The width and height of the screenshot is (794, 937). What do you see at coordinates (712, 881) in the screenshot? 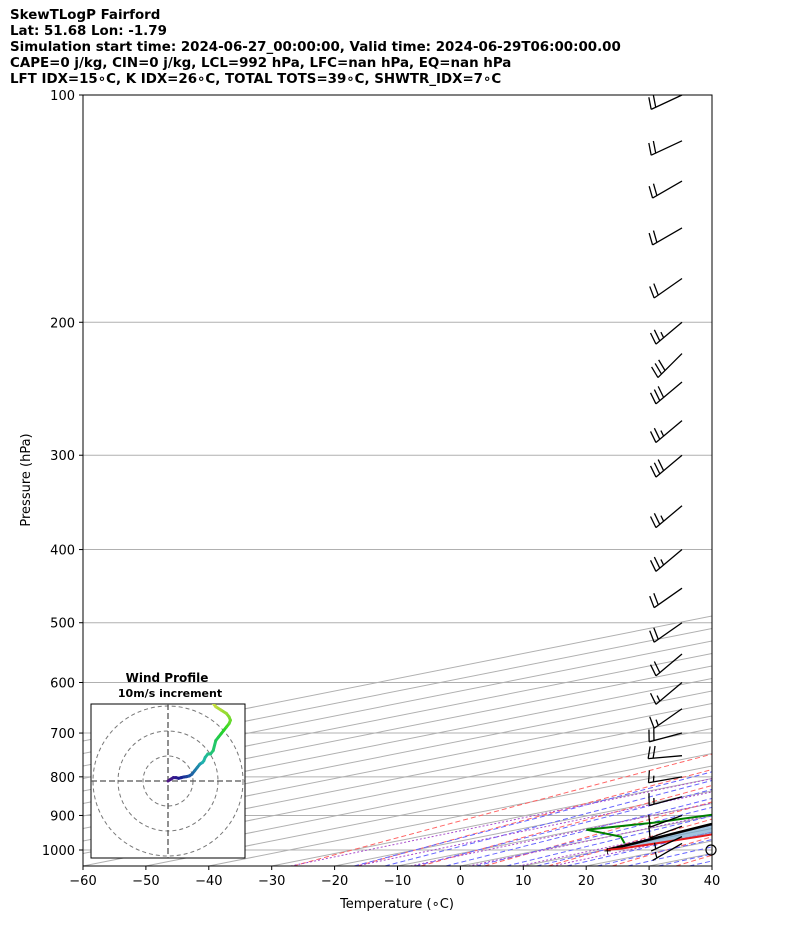
I see `x-tick-label: 40` at bounding box center [712, 881].